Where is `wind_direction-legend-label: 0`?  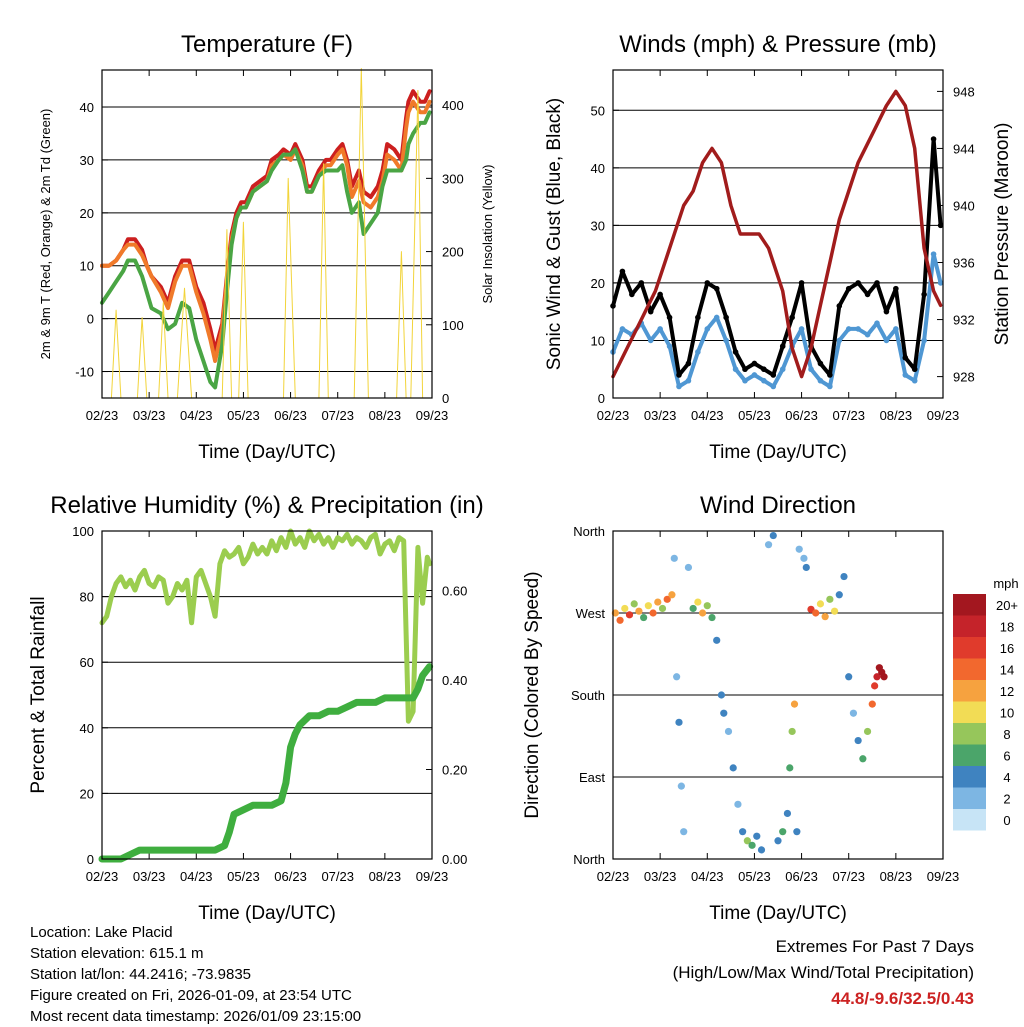
wind_direction-legend-label: 0 is located at coordinates (1006, 820).